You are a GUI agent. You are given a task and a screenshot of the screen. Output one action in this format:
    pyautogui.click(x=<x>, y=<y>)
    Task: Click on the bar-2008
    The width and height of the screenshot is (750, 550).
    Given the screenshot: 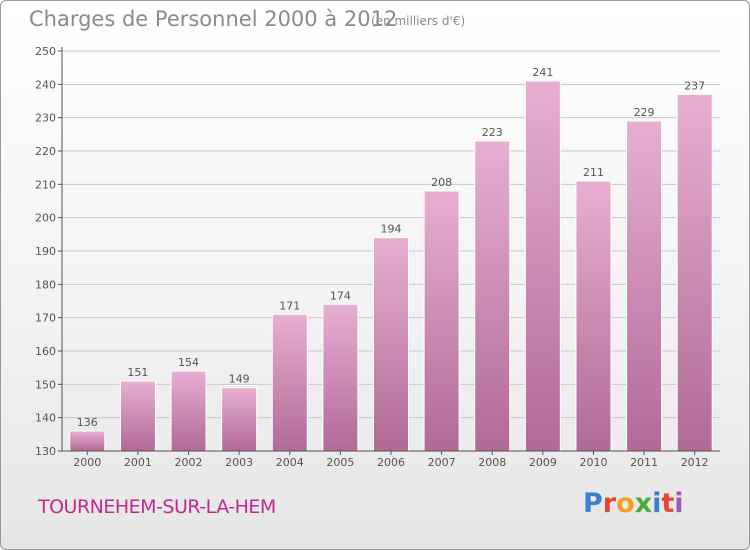 What is the action you would take?
    pyautogui.click(x=492, y=296)
    